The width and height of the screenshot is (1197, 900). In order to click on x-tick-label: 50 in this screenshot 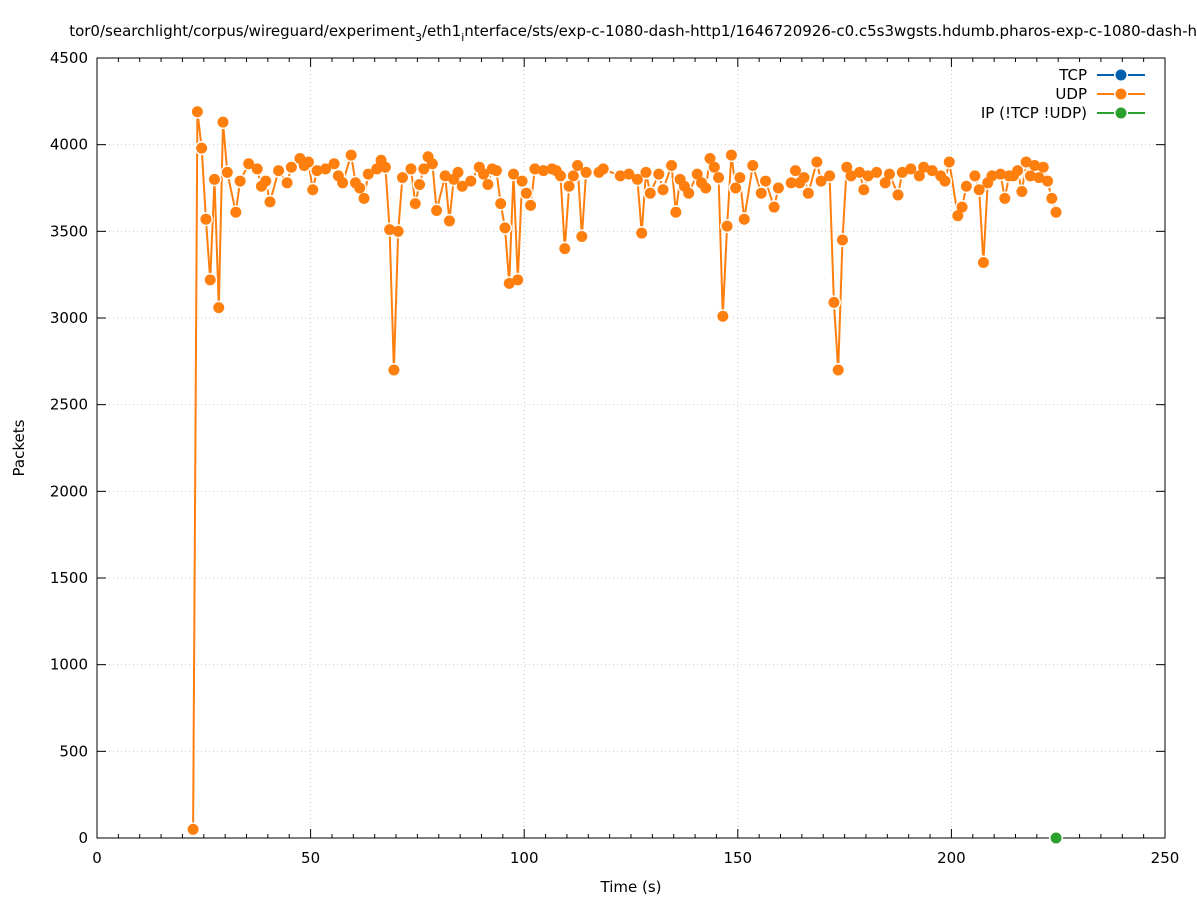, I will do `click(310, 858)`.